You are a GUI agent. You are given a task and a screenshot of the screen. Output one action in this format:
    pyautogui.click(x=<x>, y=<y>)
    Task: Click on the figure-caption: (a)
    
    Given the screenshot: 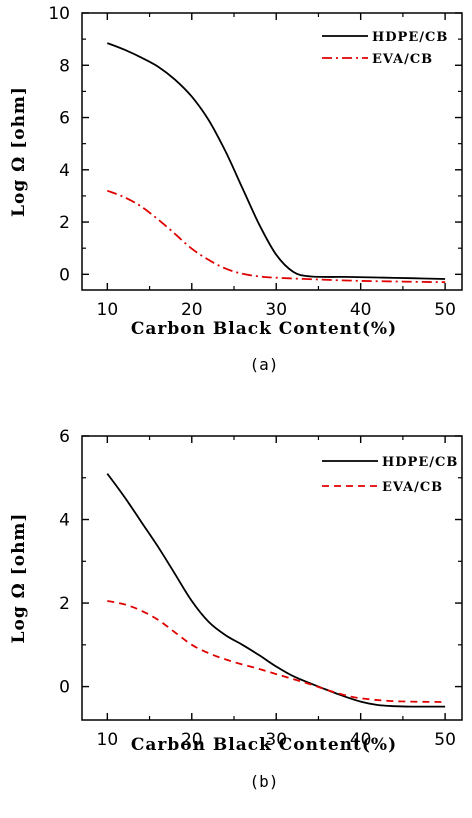 What is the action you would take?
    pyautogui.click(x=264, y=364)
    